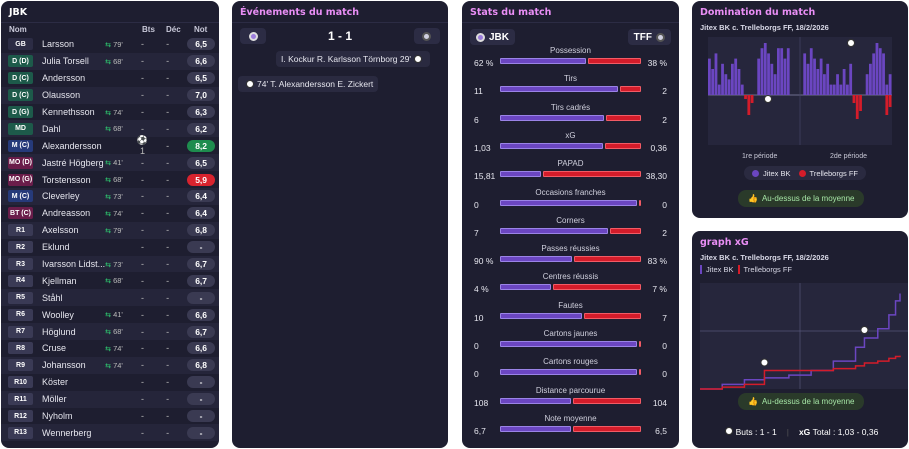 The height and width of the screenshot is (449, 909). What do you see at coordinates (110, 348) in the screenshot?
I see `player-row: R8 Cruse ⇆ 74' - - 6,6` at bounding box center [110, 348].